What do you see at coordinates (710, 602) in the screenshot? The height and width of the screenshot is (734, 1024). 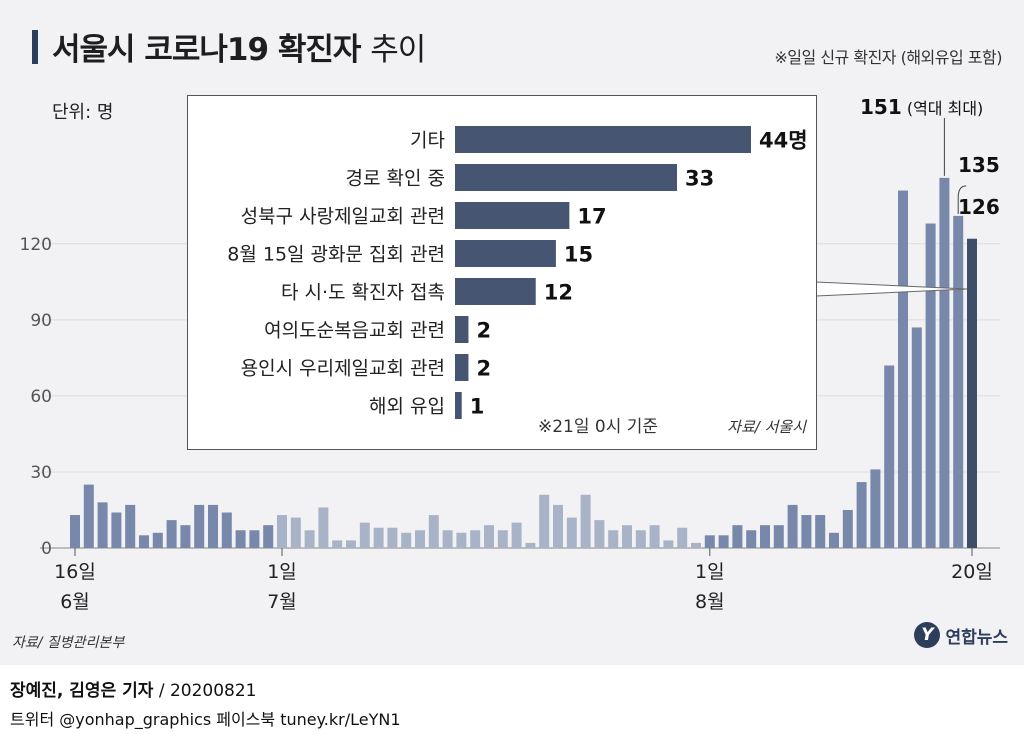 I see `x-tick-label-month: 8월` at bounding box center [710, 602].